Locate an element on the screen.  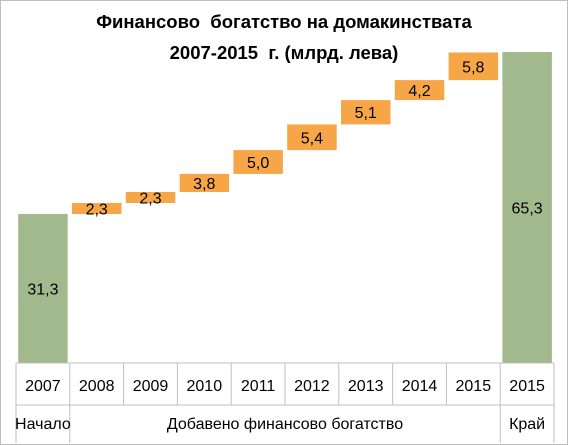
group-label-3: Край is located at coordinates (527, 424).